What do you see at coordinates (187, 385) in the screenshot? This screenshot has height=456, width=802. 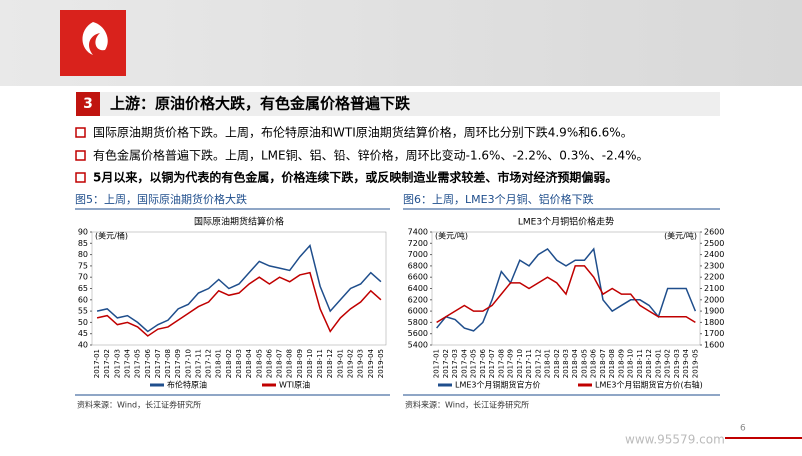 I see `legend-label: 布伦特原油` at bounding box center [187, 385].